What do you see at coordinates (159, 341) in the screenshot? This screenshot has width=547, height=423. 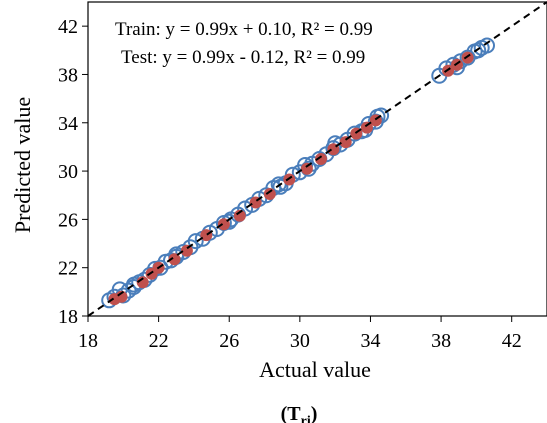 I see `x-tick-label: 22` at bounding box center [159, 341].